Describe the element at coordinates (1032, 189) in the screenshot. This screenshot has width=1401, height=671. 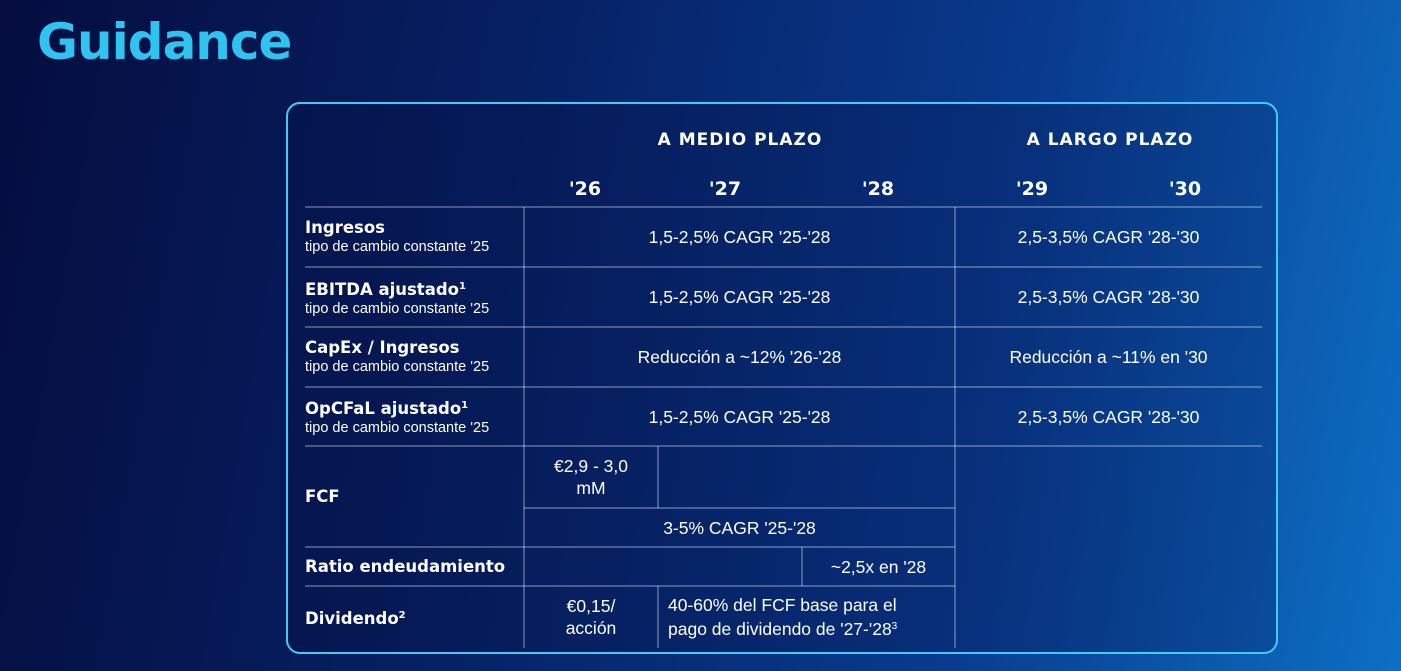
I see `year-29: '29` at that location.